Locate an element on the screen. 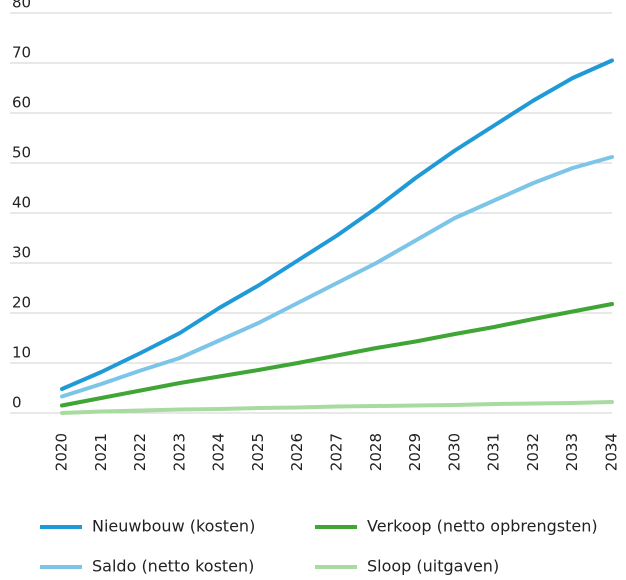  x-tick-label: 2027 is located at coordinates (337, 452).